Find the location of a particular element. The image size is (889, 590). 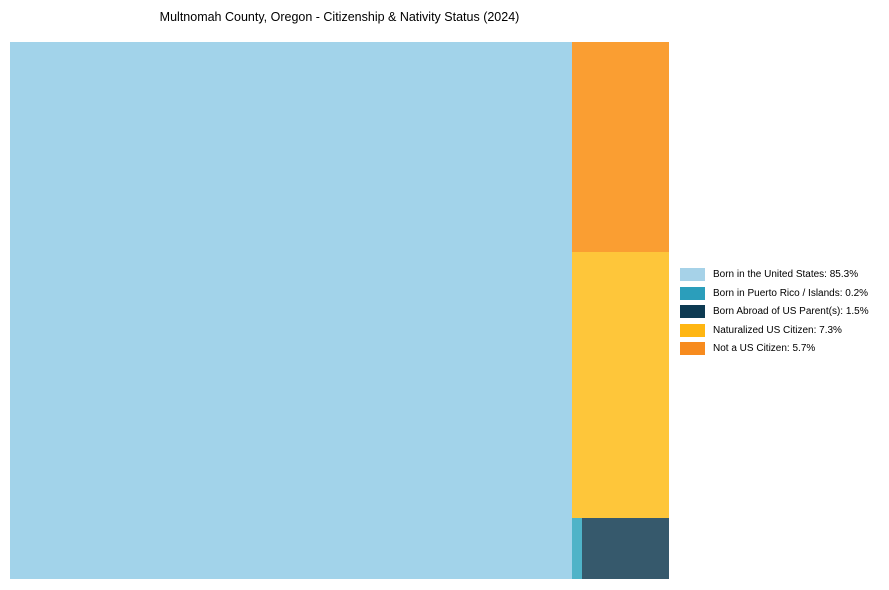

treemap-tile-born-abroad-of-us-parents is located at coordinates (625, 548).